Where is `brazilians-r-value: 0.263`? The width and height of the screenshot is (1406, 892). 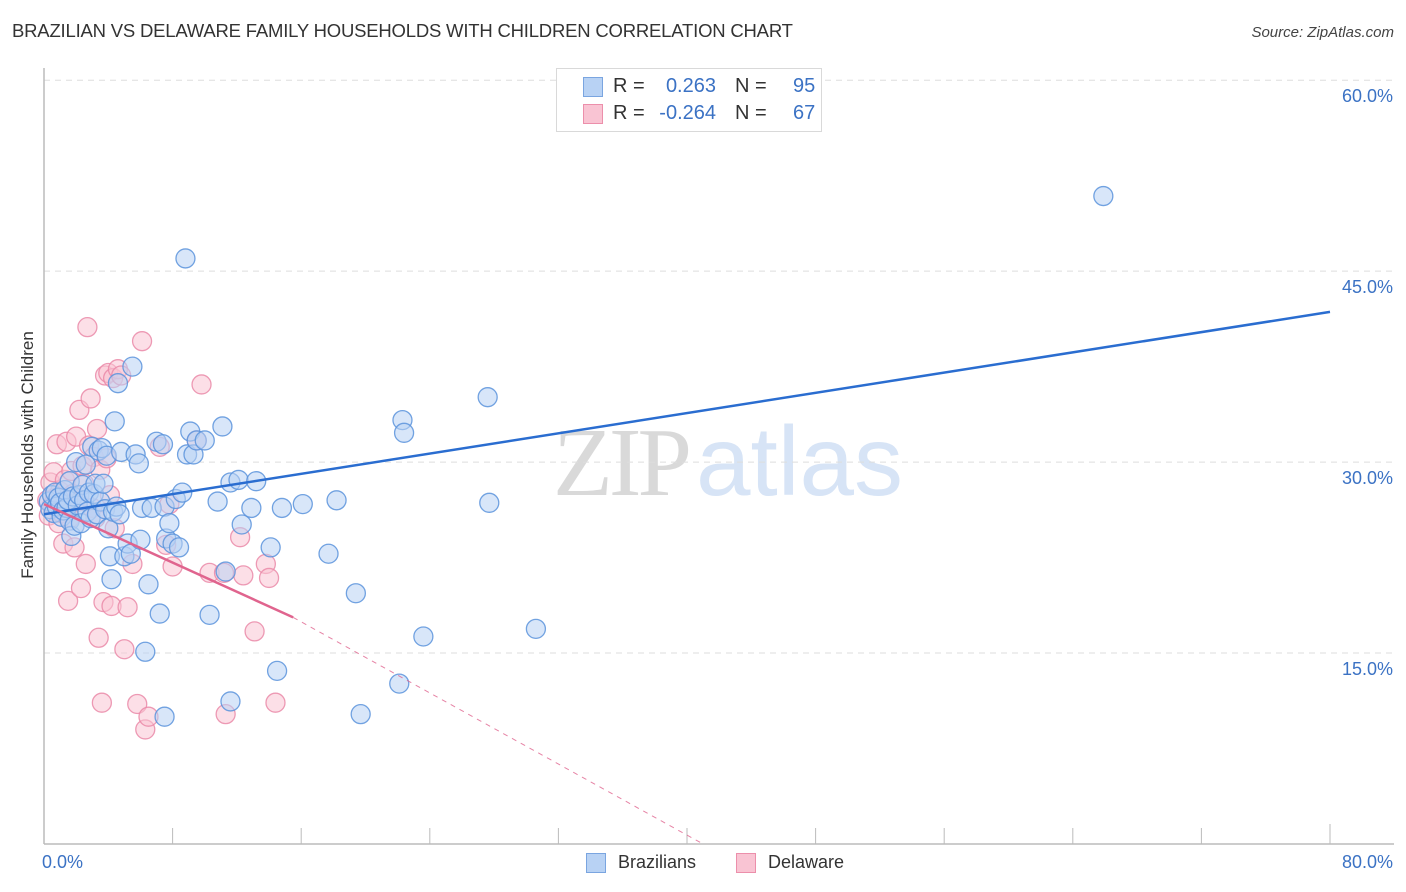
brazilians-r-value: 0.263 is located at coordinates (690, 86).